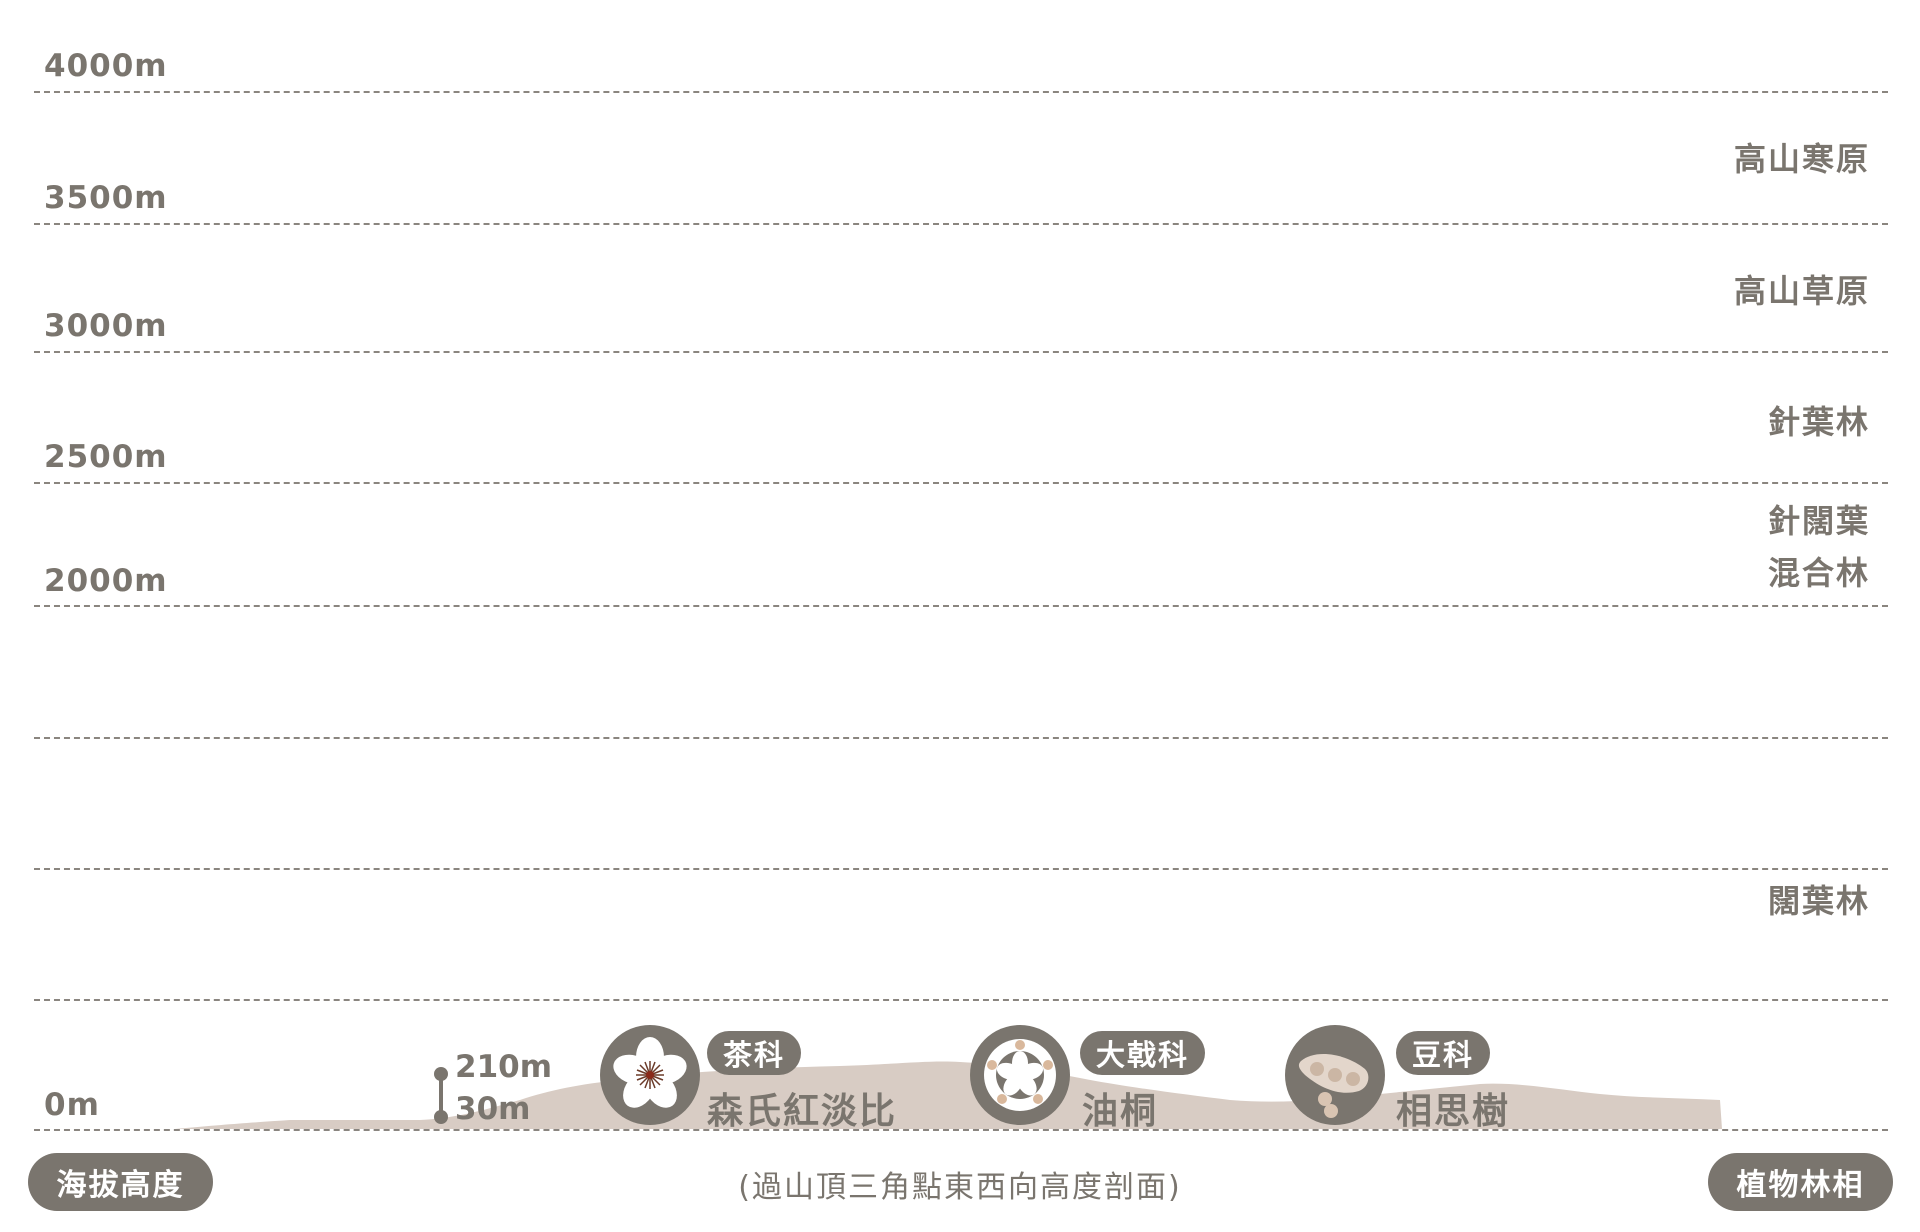 The height and width of the screenshot is (1232, 1920). I want to click on range-bottom-label: 30m, so click(493, 1109).